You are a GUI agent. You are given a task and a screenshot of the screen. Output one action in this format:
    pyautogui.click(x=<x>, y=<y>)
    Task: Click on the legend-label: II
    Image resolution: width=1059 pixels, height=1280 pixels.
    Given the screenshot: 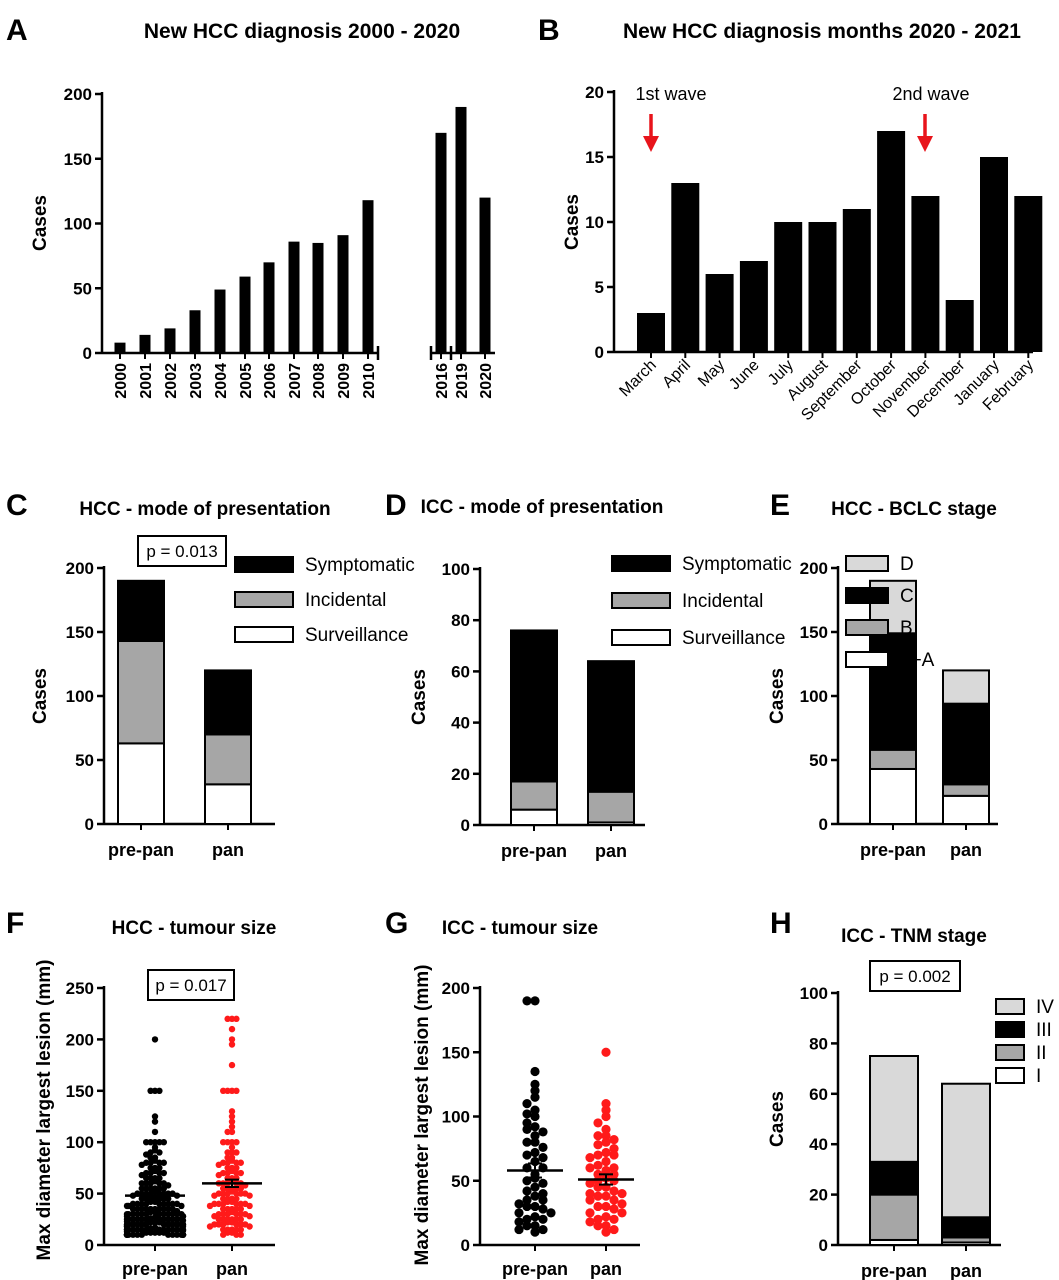 What is the action you would take?
    pyautogui.click(x=1041, y=1053)
    